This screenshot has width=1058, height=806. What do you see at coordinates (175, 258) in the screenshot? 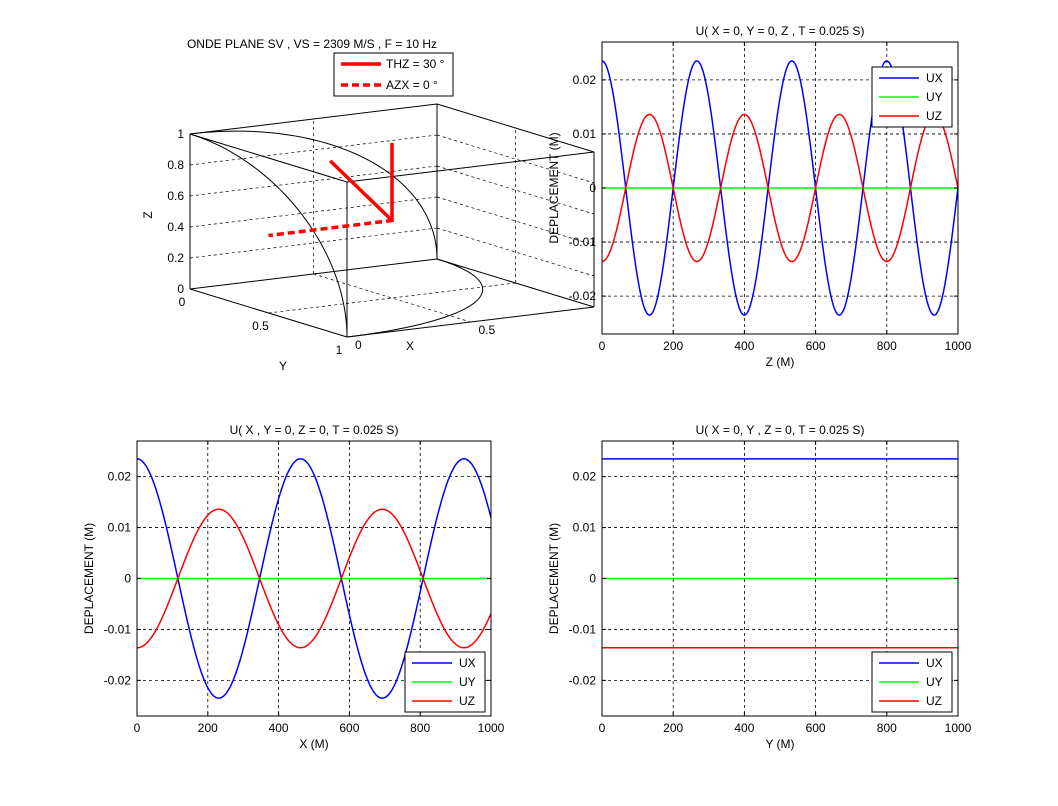
I see `z-tick-label: 0.2` at bounding box center [175, 258].